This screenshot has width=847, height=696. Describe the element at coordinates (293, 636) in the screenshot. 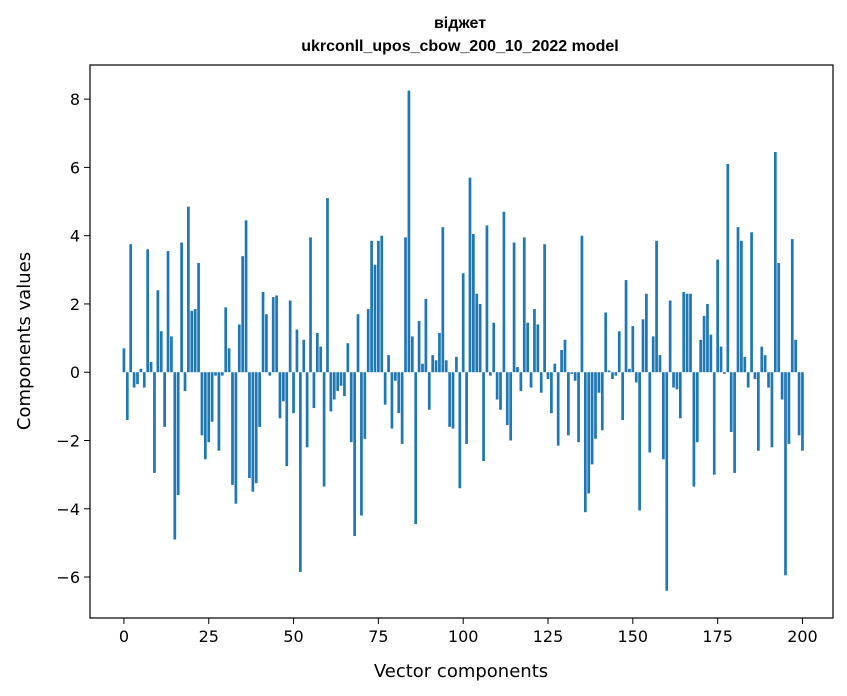

I see `x-tick-label: 50` at that location.